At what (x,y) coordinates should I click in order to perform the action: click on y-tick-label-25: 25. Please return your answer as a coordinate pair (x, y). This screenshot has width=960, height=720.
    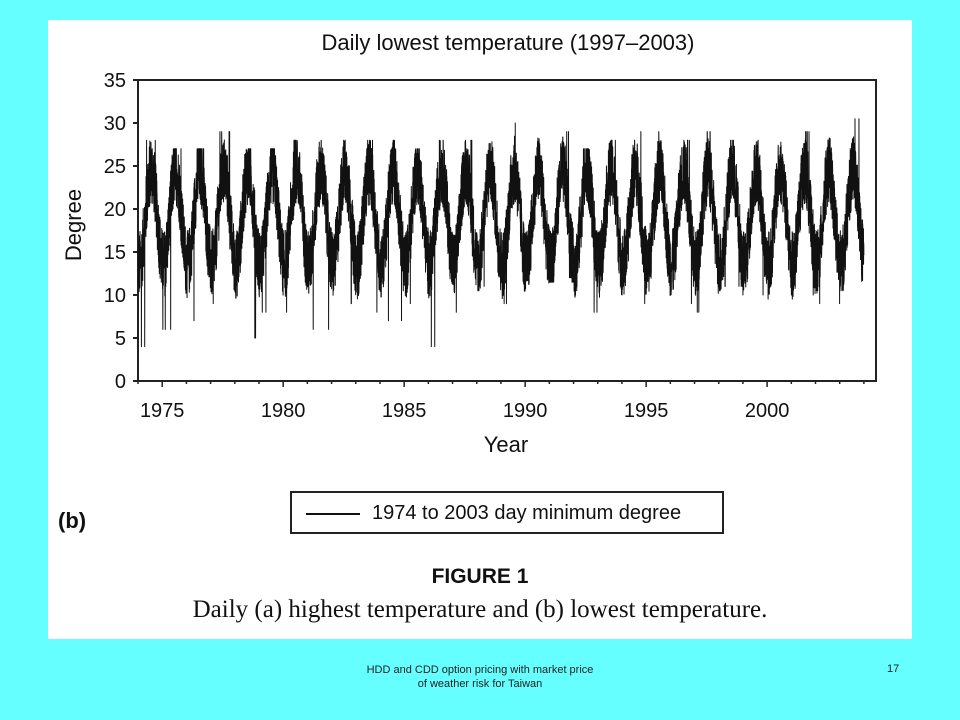
    Looking at the image, I should click on (115, 167).